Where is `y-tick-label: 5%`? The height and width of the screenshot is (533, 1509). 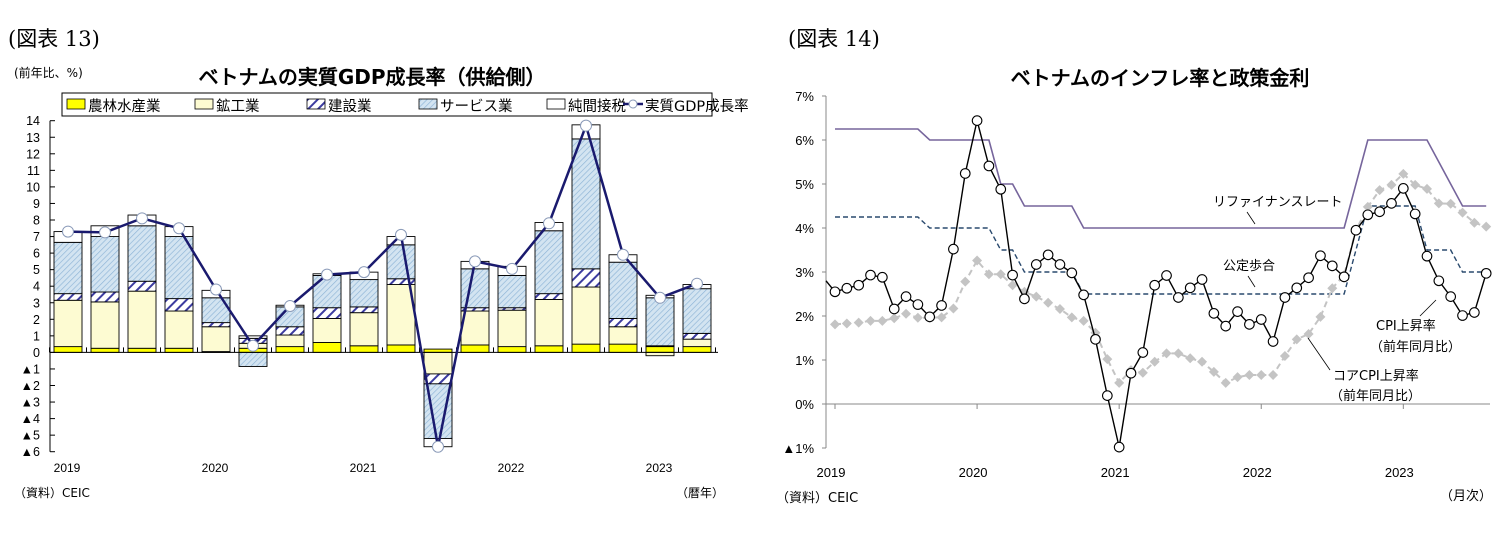 y-tick-label: 5% is located at coordinates (804, 184).